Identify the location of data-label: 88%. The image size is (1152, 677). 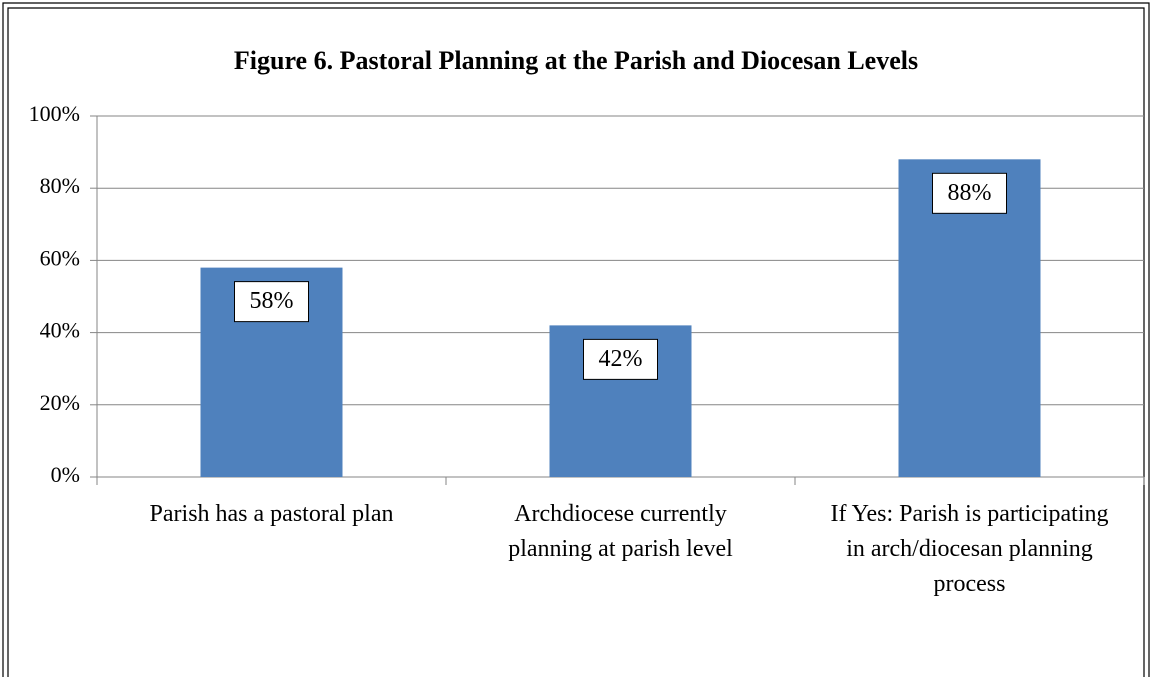
(970, 193).